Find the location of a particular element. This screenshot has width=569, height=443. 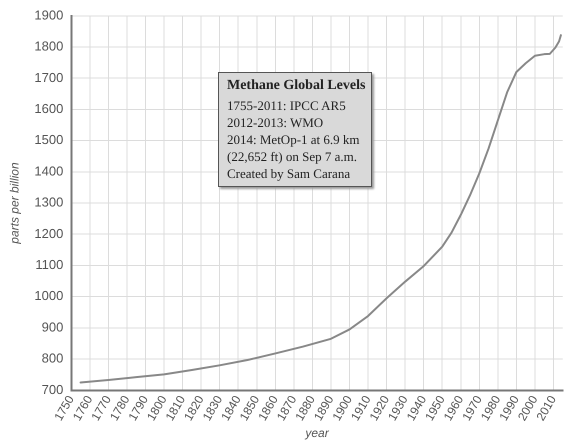

chart-title: Methane Global Levels is located at coordinates (296, 85).